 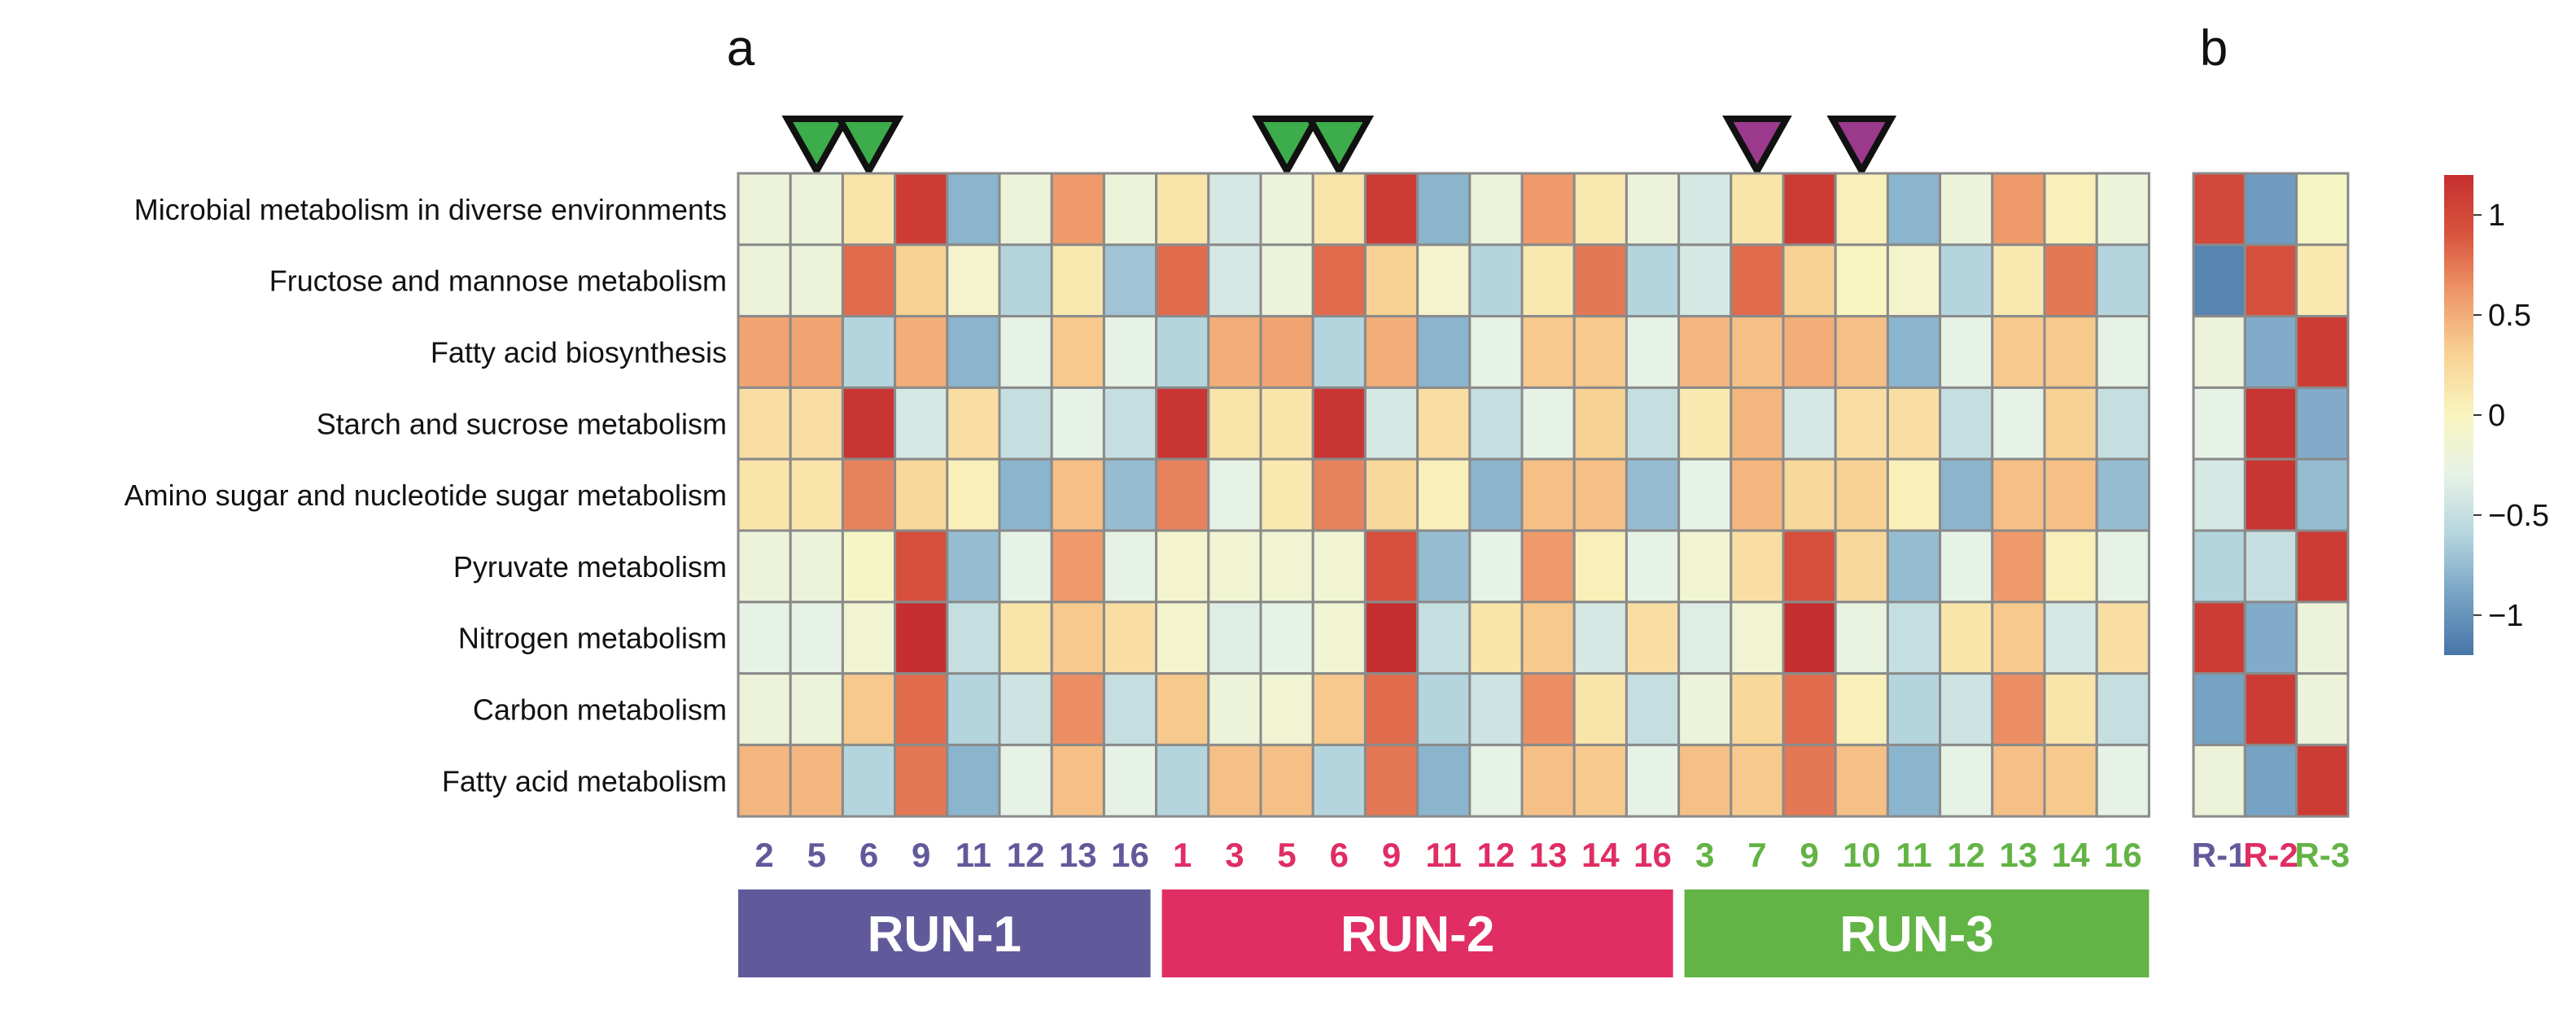 I want to click on colorbar-tick-label: −0.5, so click(x=2518, y=516).